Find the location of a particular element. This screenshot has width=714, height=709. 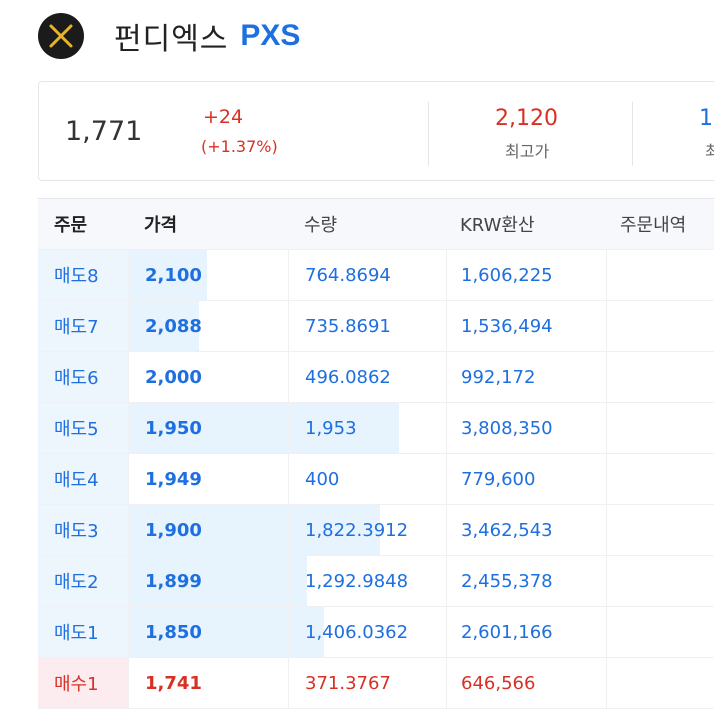

divider is located at coordinates (428, 134).